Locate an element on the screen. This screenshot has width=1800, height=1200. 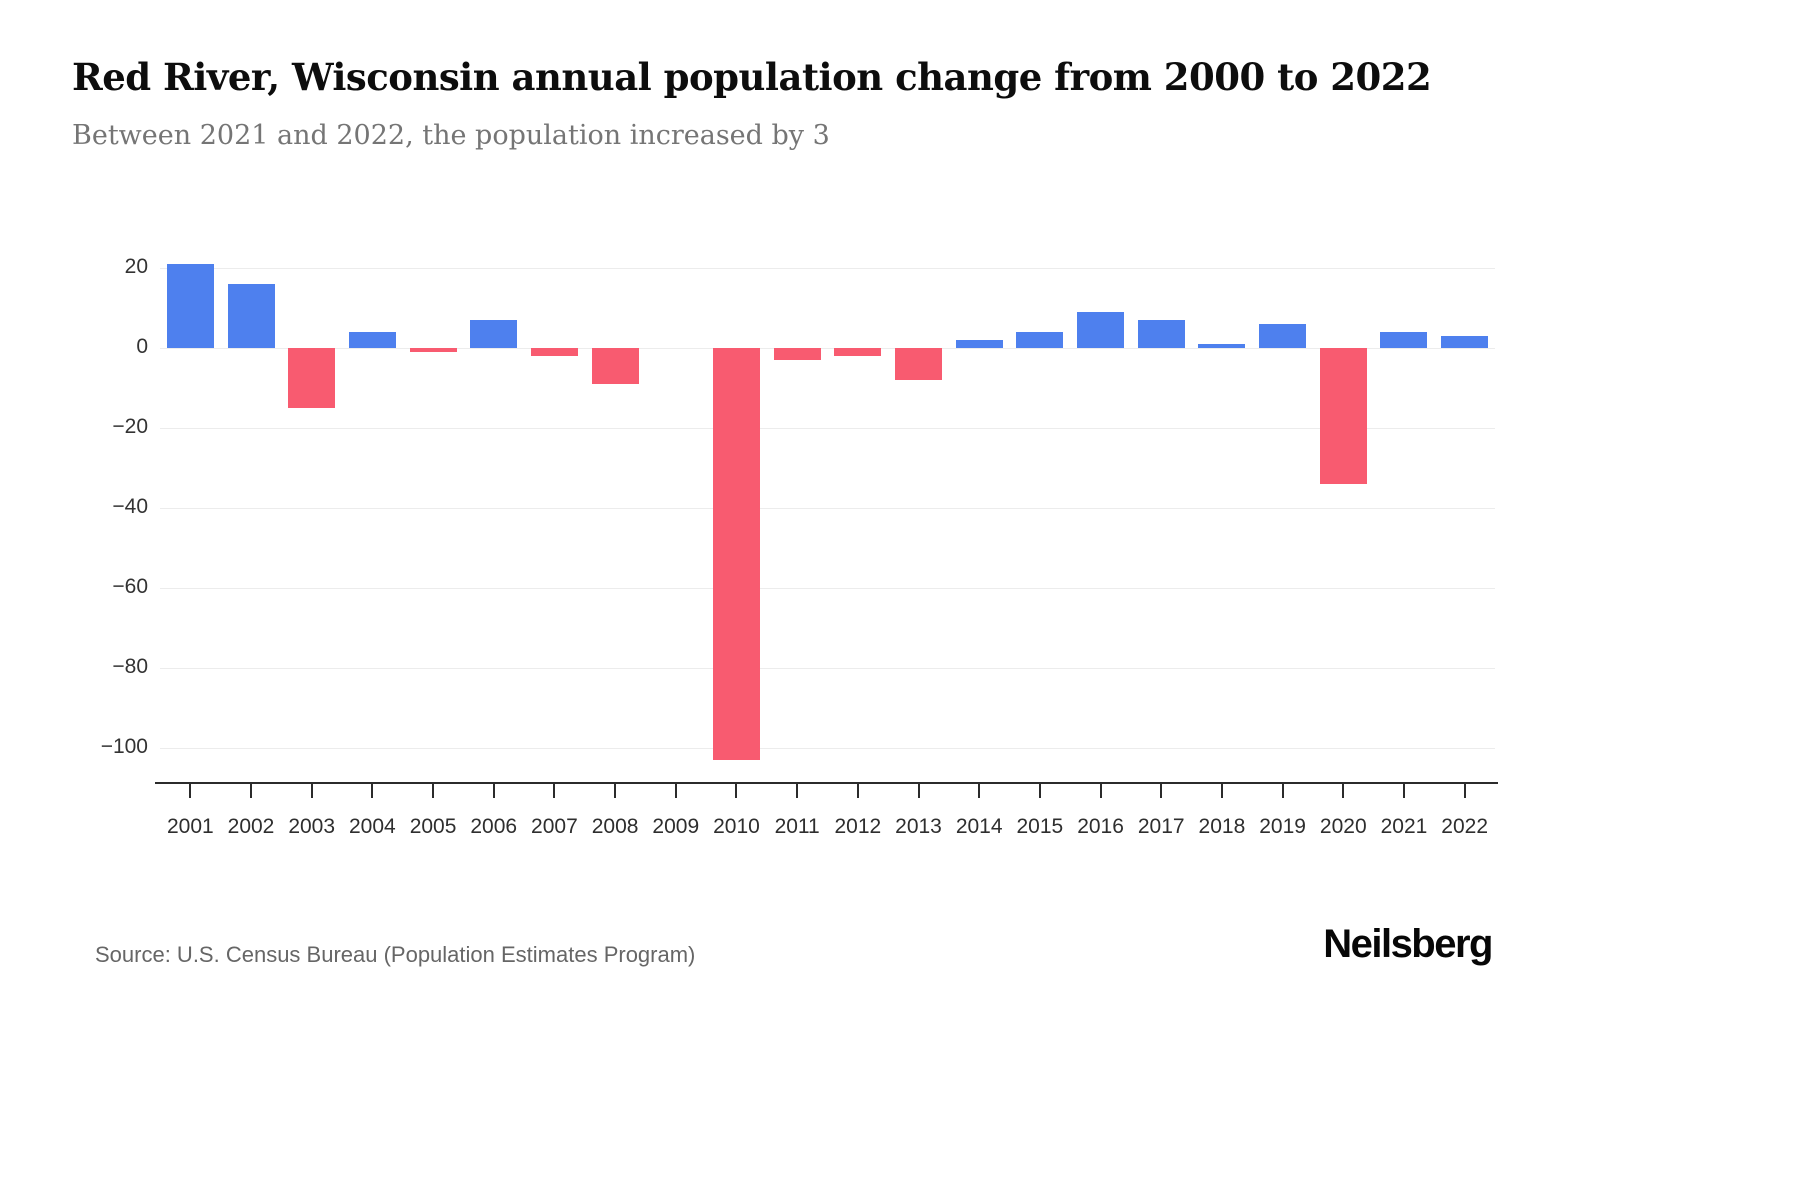
x-tick-2001 is located at coordinates (190, 791).